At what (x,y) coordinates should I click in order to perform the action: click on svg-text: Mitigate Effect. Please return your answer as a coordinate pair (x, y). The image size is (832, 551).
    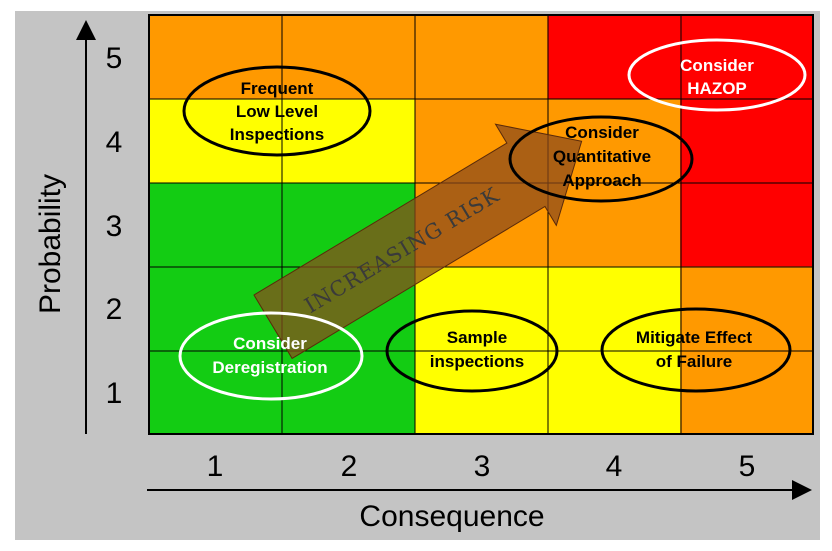
    Looking at the image, I should click on (694, 337).